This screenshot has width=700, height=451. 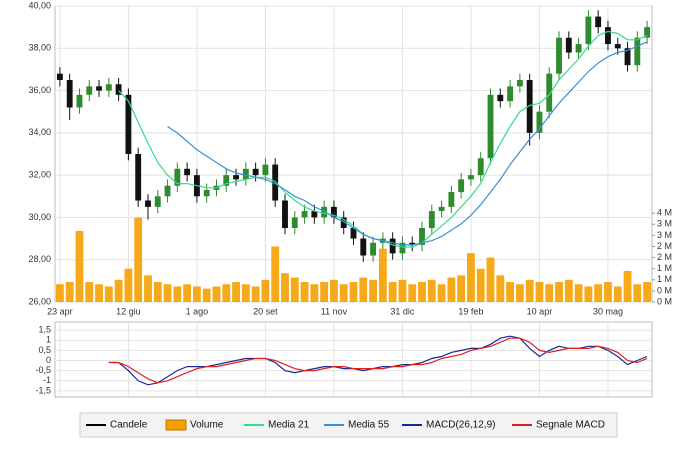 I want to click on series-line, so click(x=378, y=360).